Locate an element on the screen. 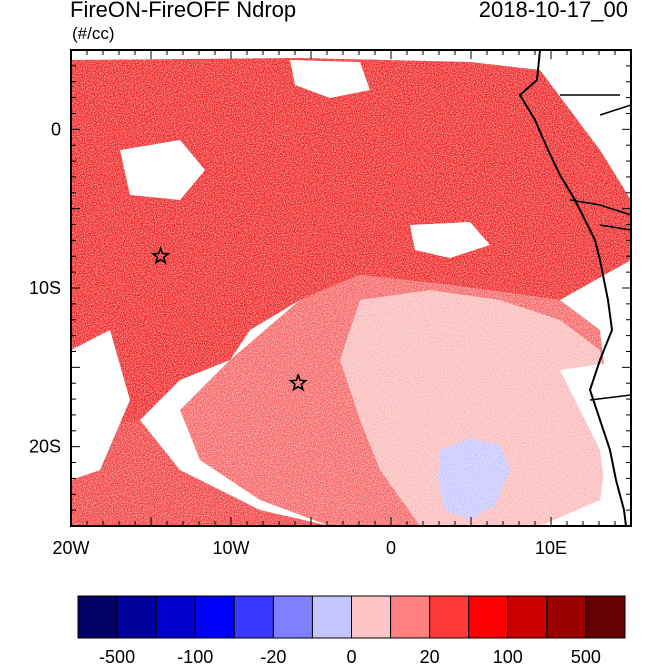 This screenshot has width=650, height=667. colorbar-labels: -500 -100 -20 0 20 100 500 is located at coordinates (350, 657).